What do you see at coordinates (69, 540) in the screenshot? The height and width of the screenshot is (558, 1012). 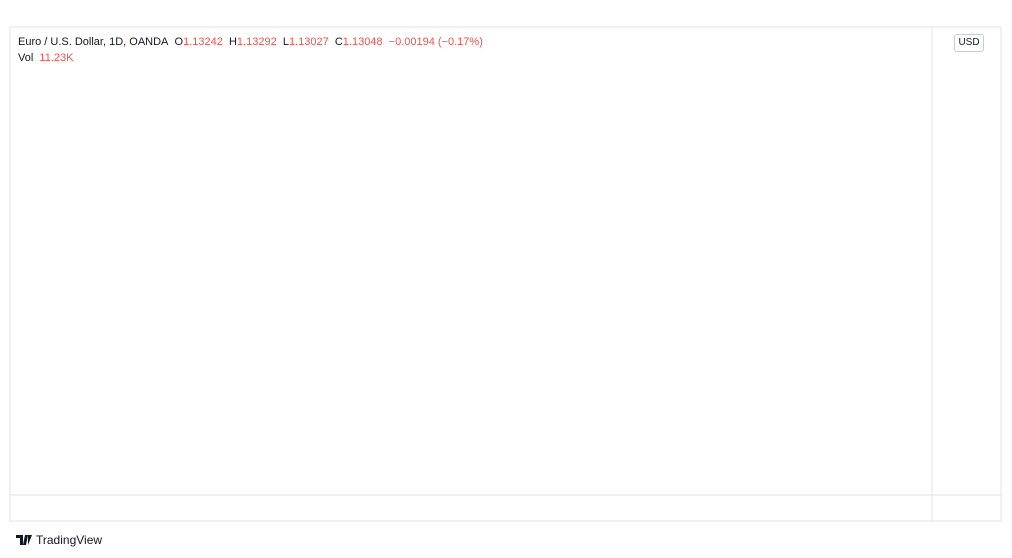 I see `brand-name: TradingView` at bounding box center [69, 540].